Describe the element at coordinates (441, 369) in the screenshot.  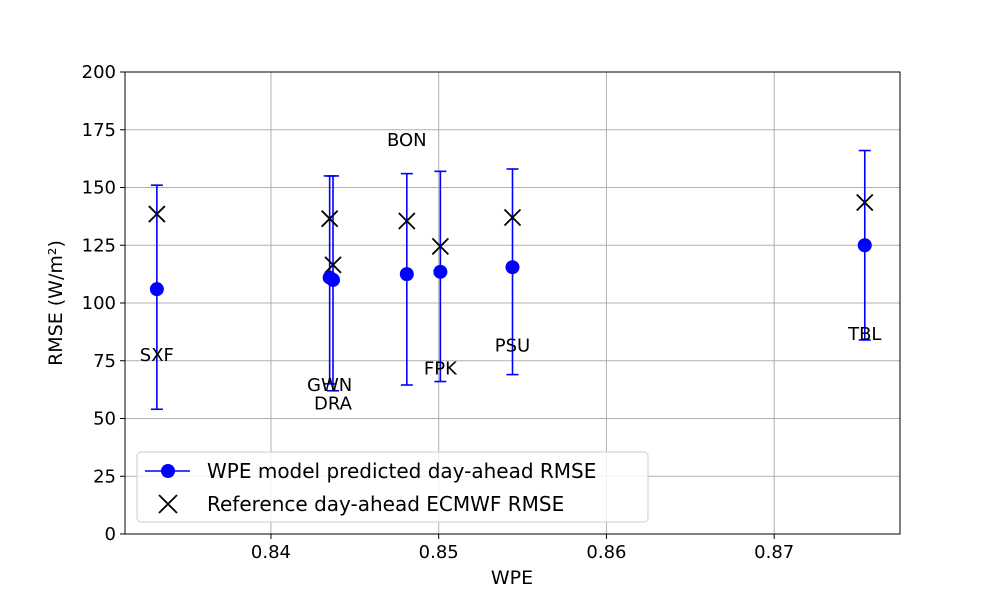
I see `site-label: FPK` at that location.